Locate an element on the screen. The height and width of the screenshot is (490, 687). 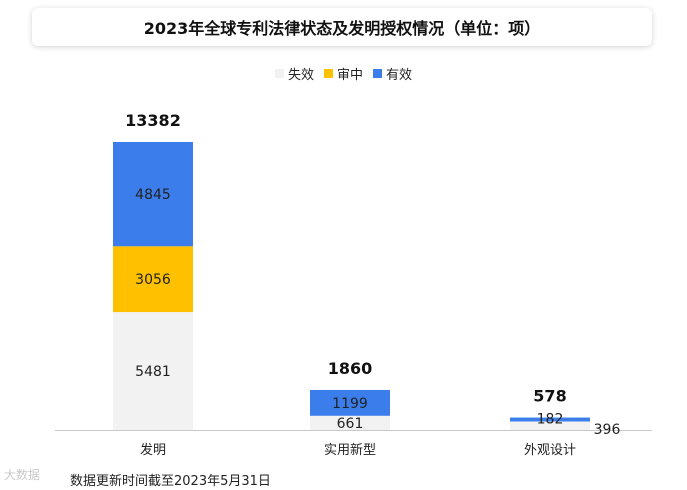
legend-swatch-valid is located at coordinates (377, 73).